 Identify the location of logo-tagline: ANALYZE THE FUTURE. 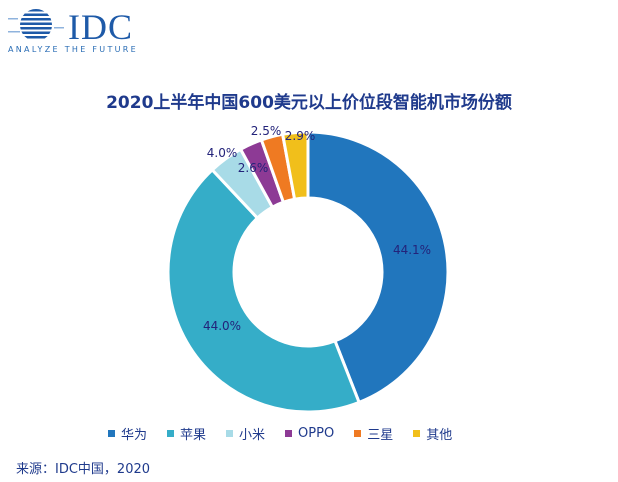
(73, 49).